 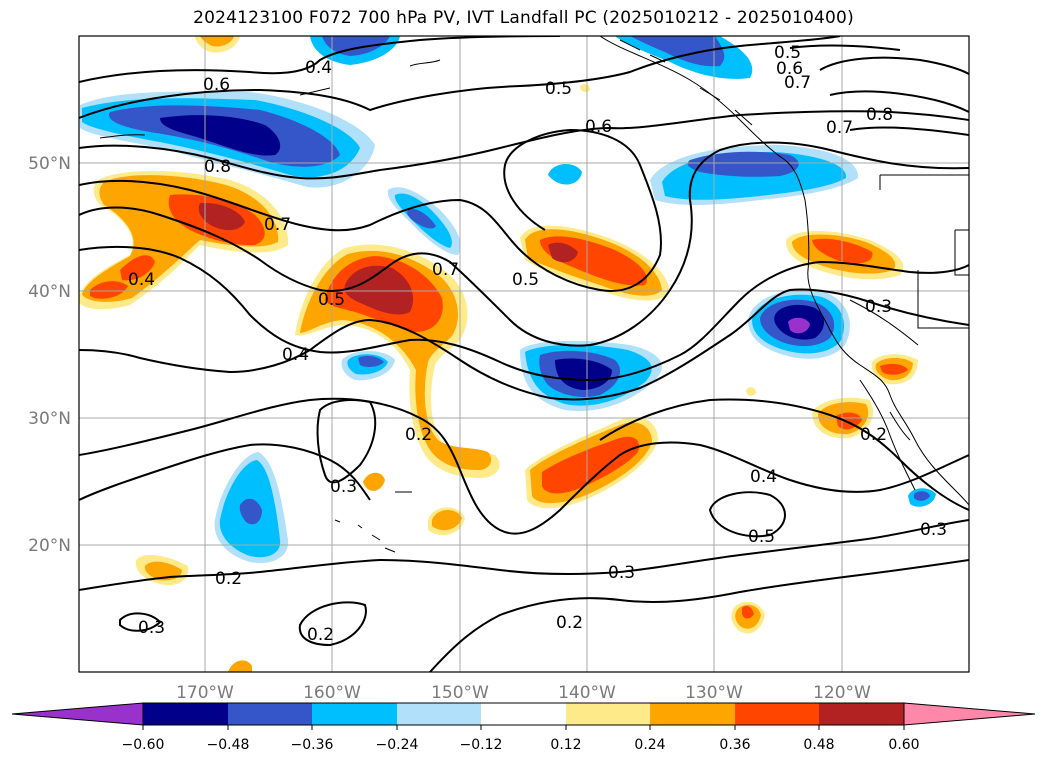 What do you see at coordinates (205, 693) in the screenshot?
I see `lon-label: 170°W` at bounding box center [205, 693].